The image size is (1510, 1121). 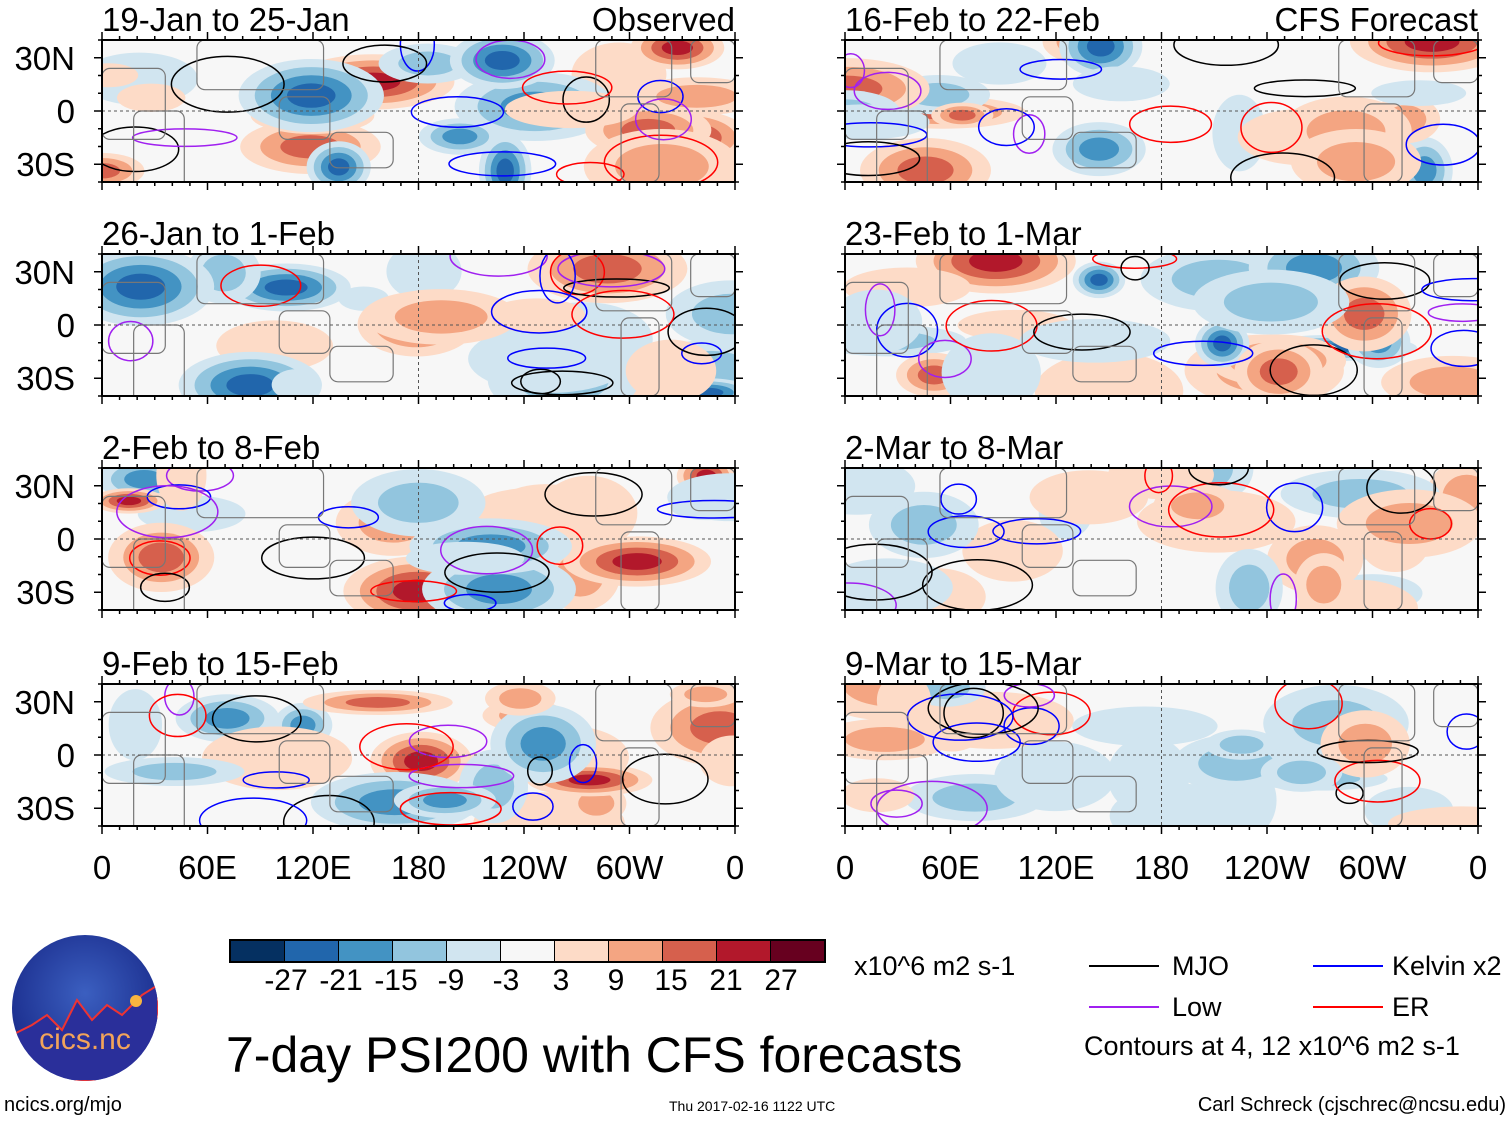 I want to click on colorbar-label: -21, so click(x=341, y=980).